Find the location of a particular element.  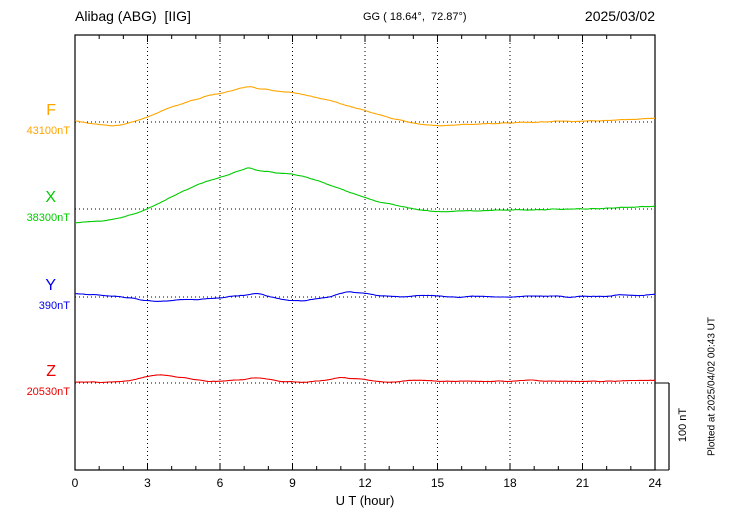

trace-F is located at coordinates (365, 106).